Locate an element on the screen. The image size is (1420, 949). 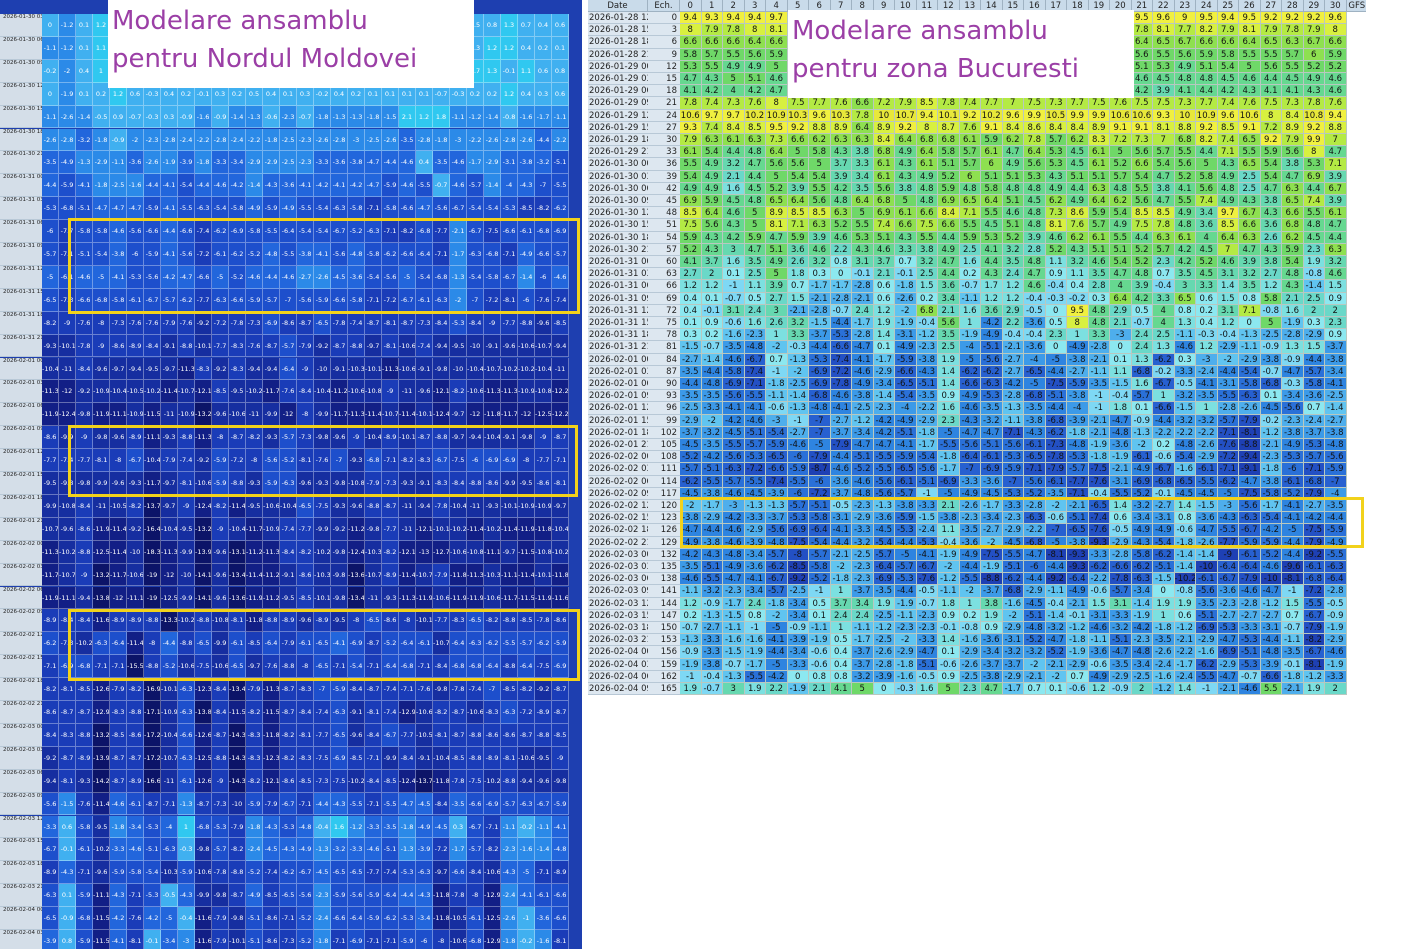
row-label: 2026-02-02 09Z 123 is located at coordinates (21, 621).